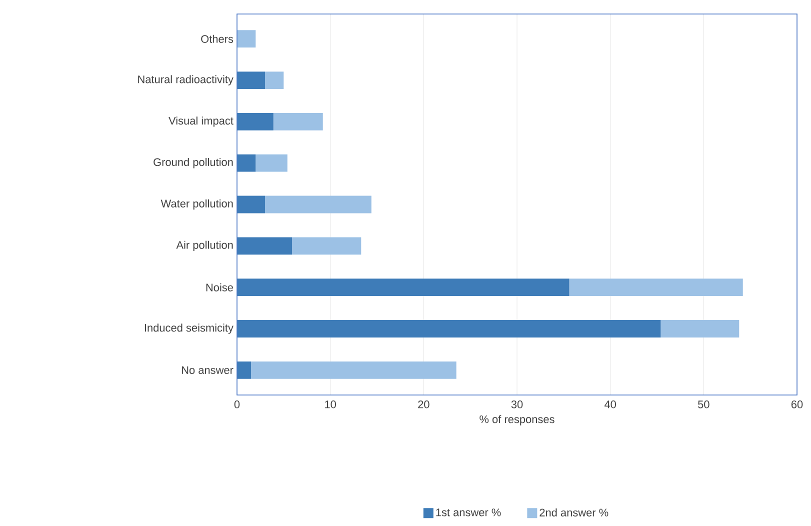 The height and width of the screenshot is (526, 811). What do you see at coordinates (517, 420) in the screenshot?
I see `x-axis-title: % of responses` at bounding box center [517, 420].